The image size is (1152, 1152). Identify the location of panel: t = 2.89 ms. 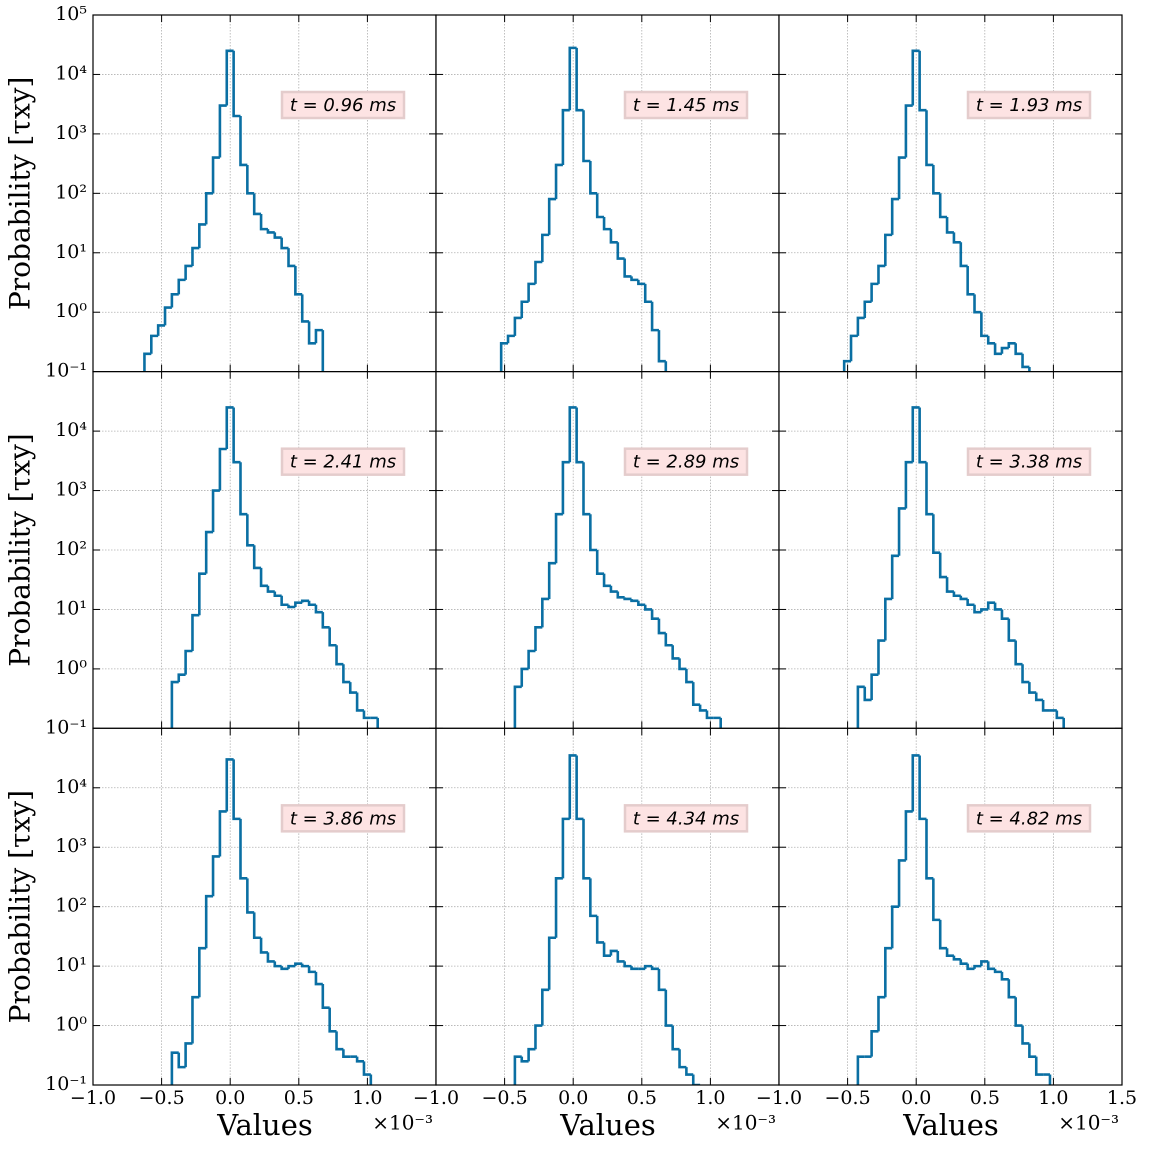
(607, 550).